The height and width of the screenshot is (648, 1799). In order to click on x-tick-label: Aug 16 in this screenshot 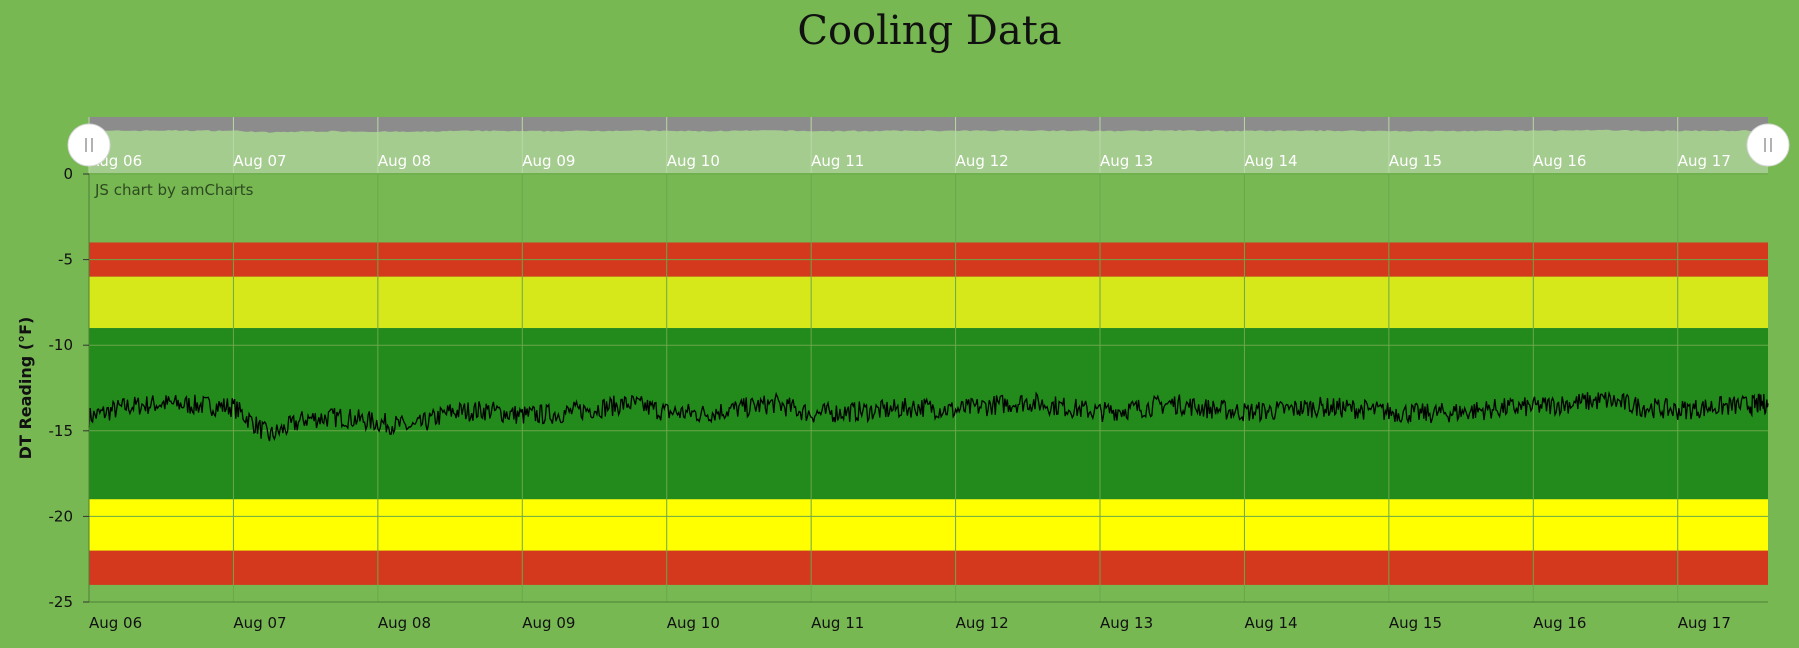, I will do `click(1559, 623)`.